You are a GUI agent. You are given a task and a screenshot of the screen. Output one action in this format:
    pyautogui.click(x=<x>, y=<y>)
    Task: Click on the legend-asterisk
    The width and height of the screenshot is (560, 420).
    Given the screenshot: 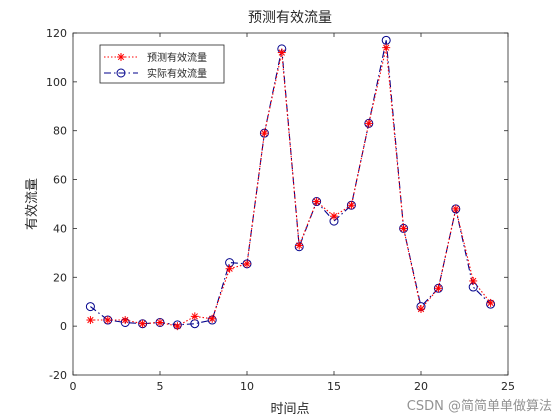 What is the action you would take?
    pyautogui.click(x=121, y=57)
    